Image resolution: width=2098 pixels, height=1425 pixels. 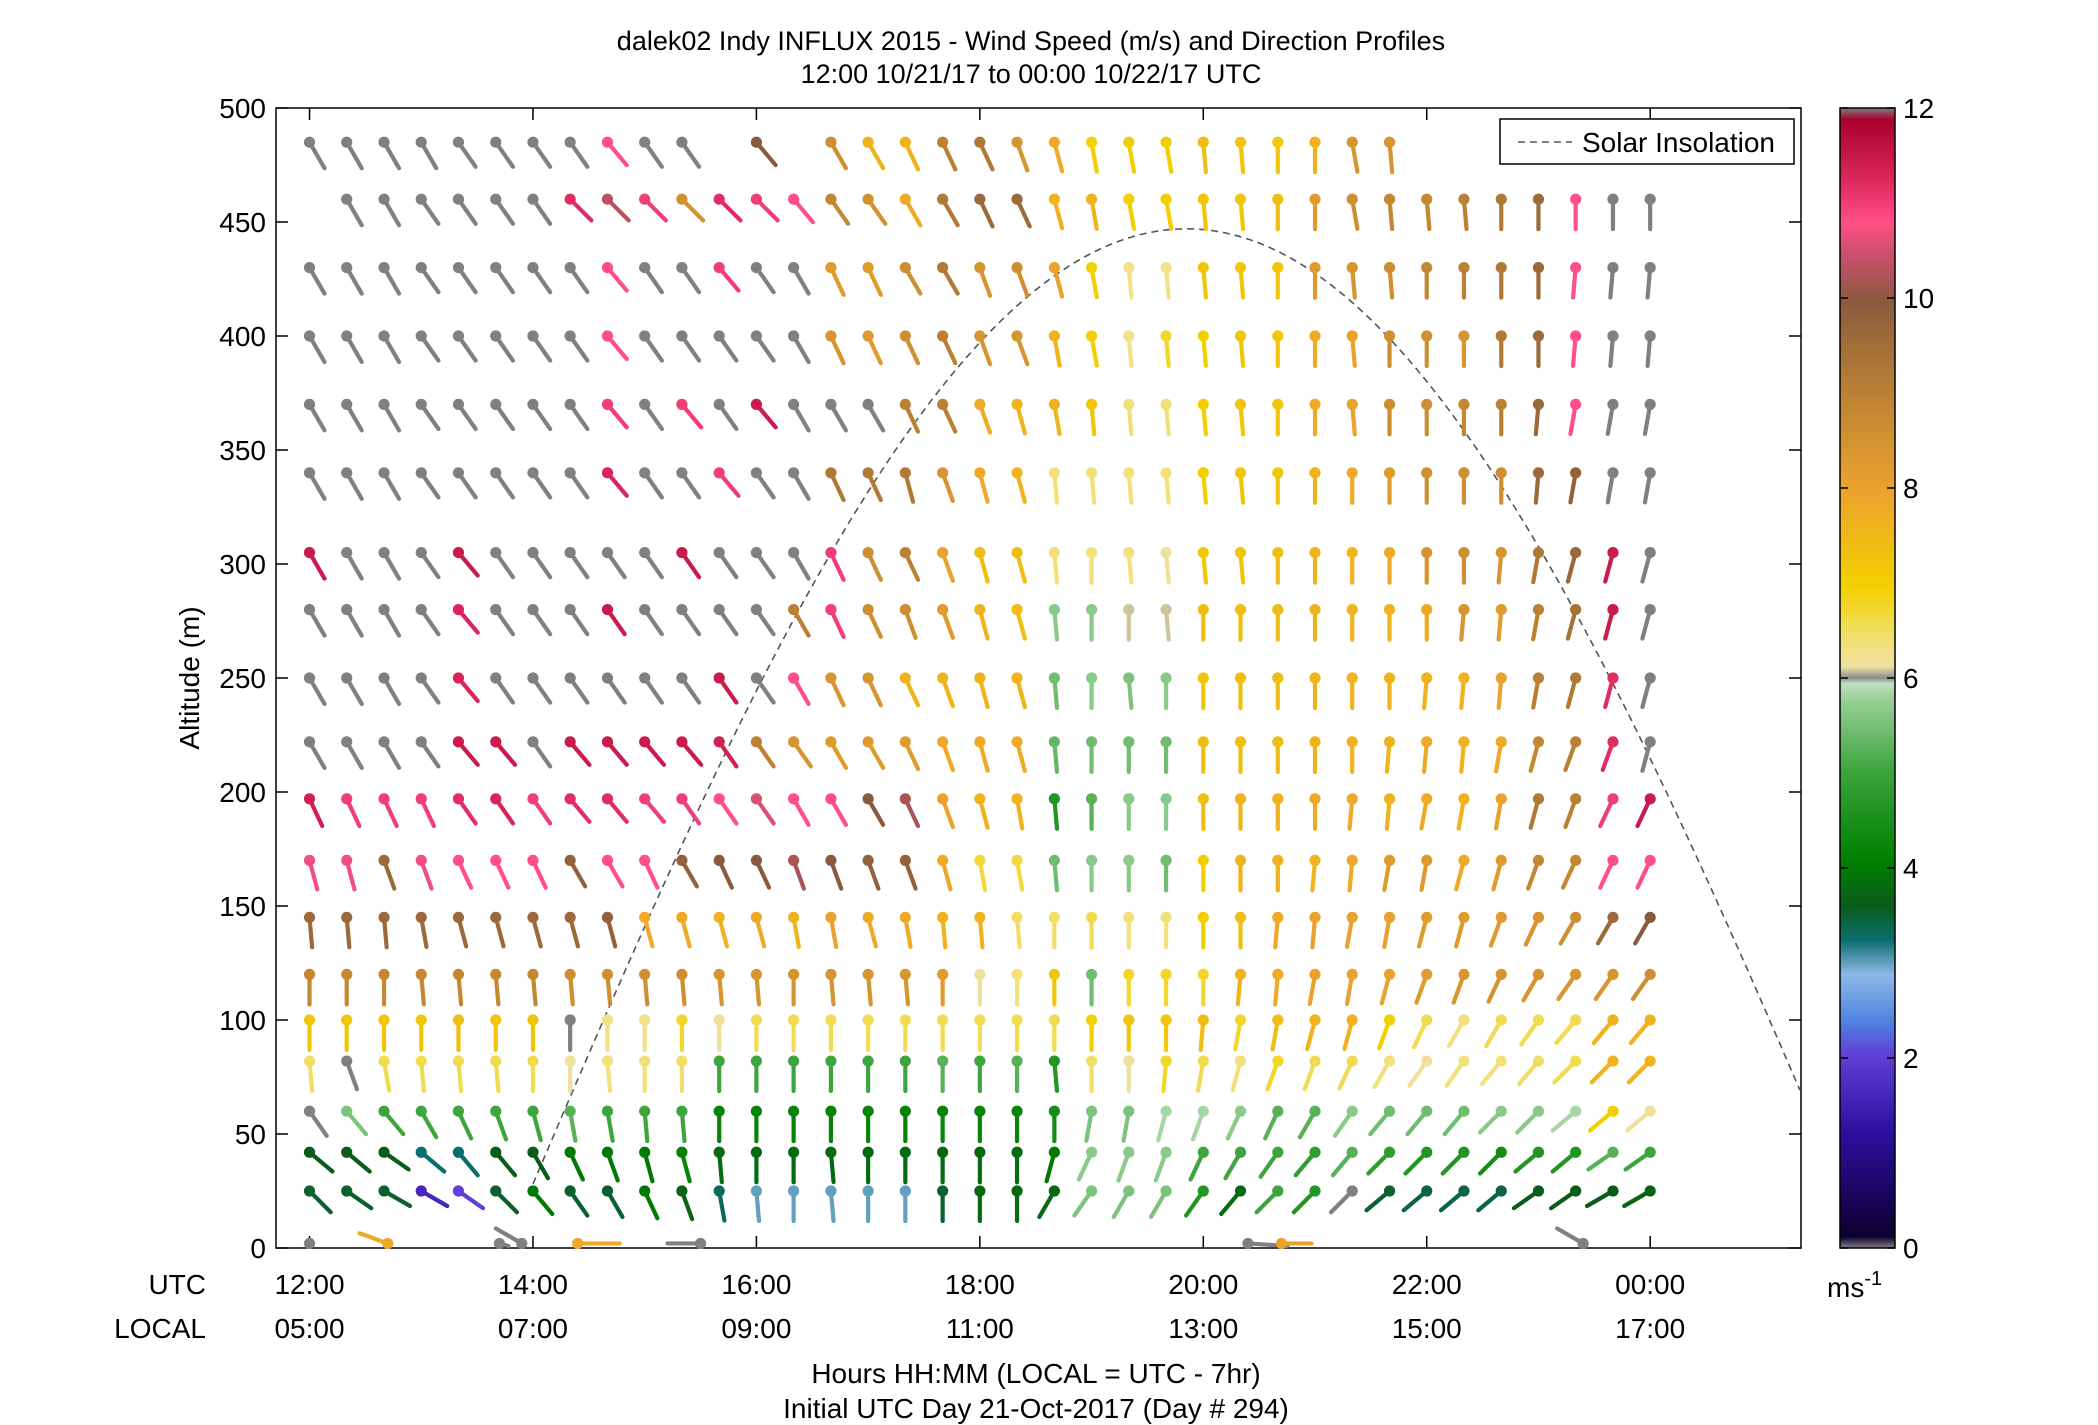 What do you see at coordinates (160, 1328) in the screenshot?
I see `x-row-label-local: LOCAL` at bounding box center [160, 1328].